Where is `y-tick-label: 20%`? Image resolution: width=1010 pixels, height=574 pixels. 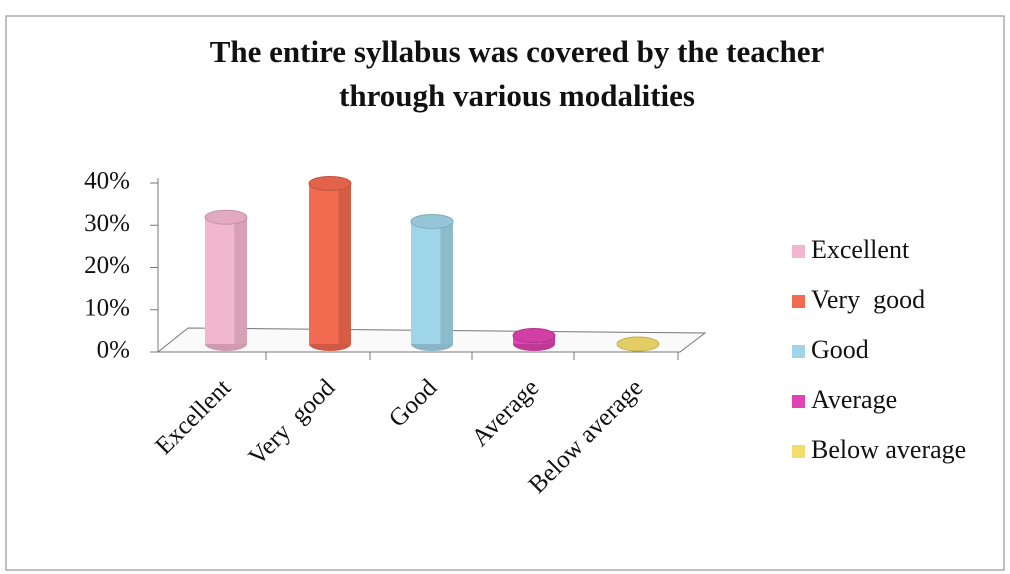
y-tick-label: 20% is located at coordinates (107, 265).